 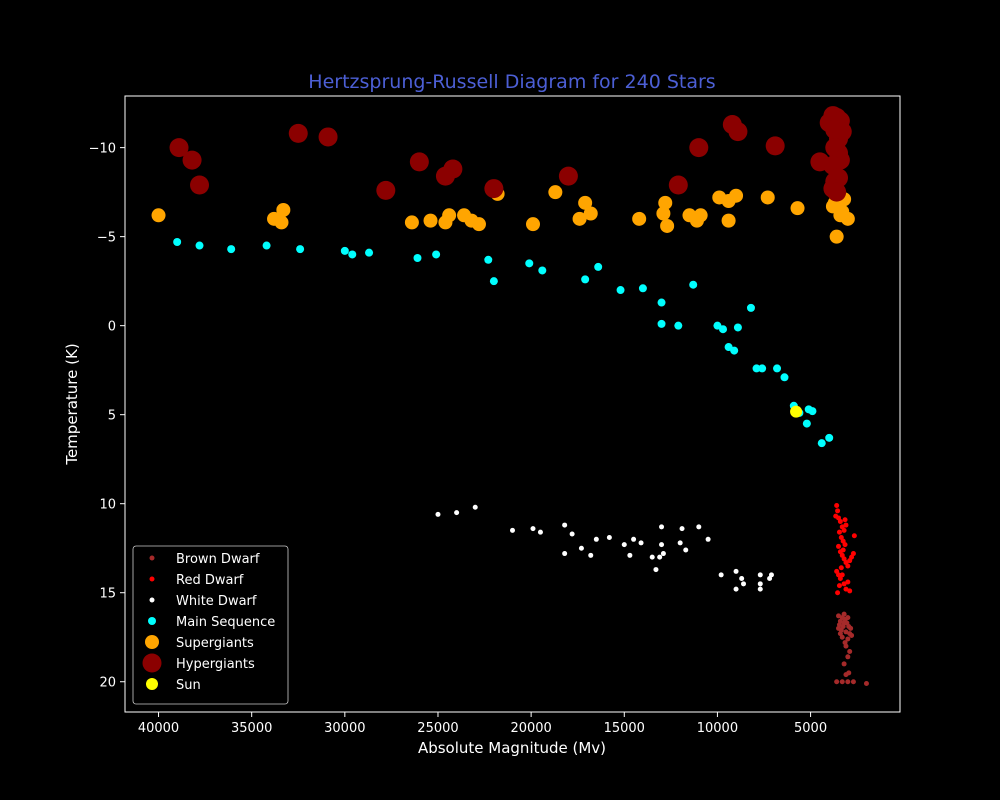 I want to click on y-tick-label: 0, so click(x=112, y=327).